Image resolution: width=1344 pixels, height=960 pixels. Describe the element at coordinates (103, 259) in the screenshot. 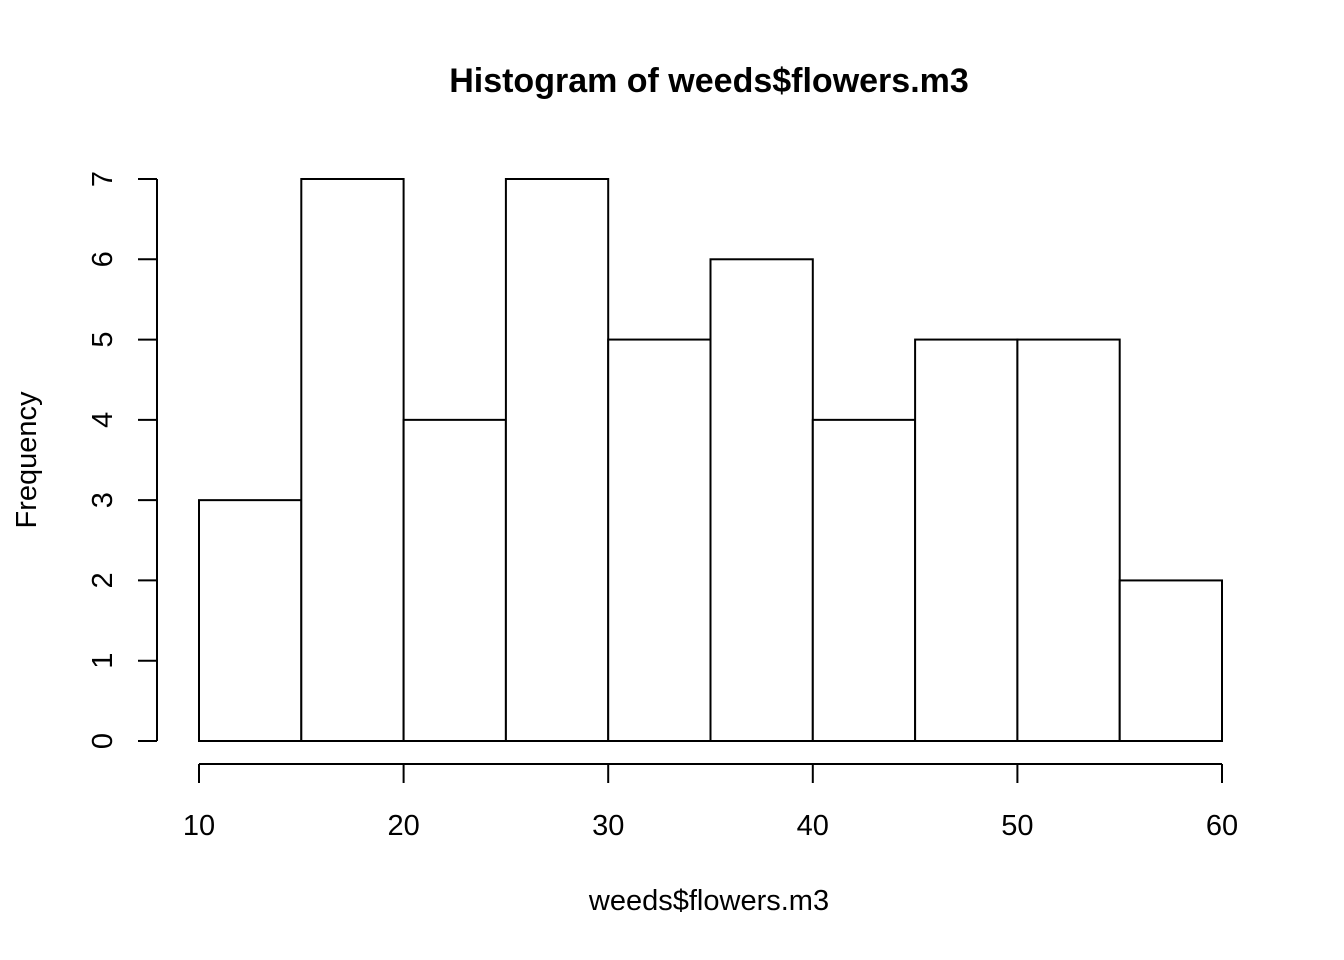

I see `y-tick-label: 6` at that location.